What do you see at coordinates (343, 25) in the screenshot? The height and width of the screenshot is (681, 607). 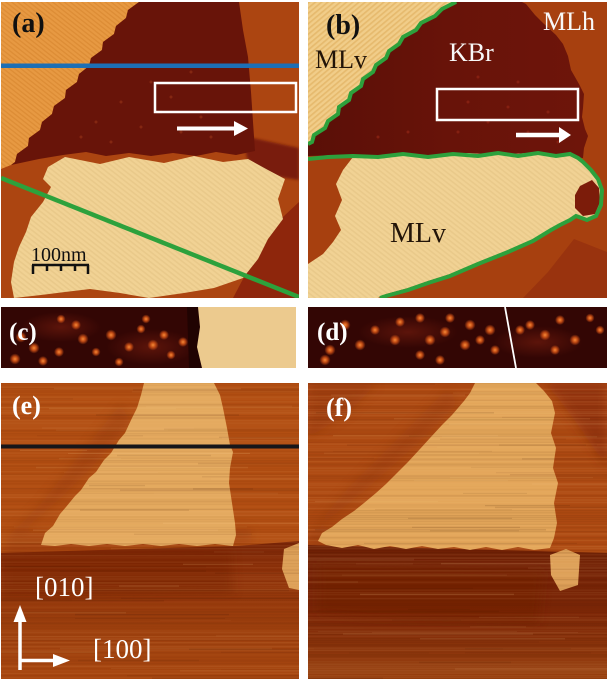 I see `svg-text: (b)` at bounding box center [343, 25].